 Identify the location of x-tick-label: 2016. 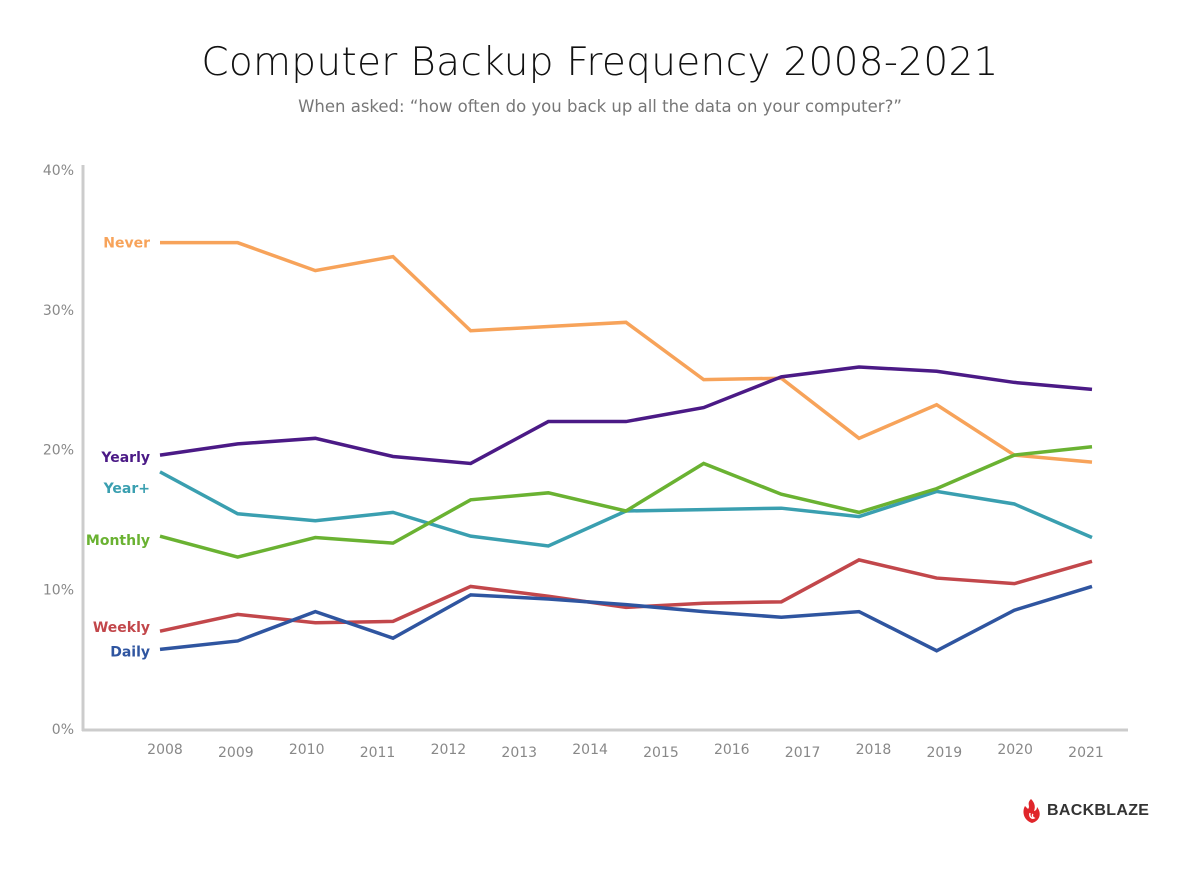
(732, 750).